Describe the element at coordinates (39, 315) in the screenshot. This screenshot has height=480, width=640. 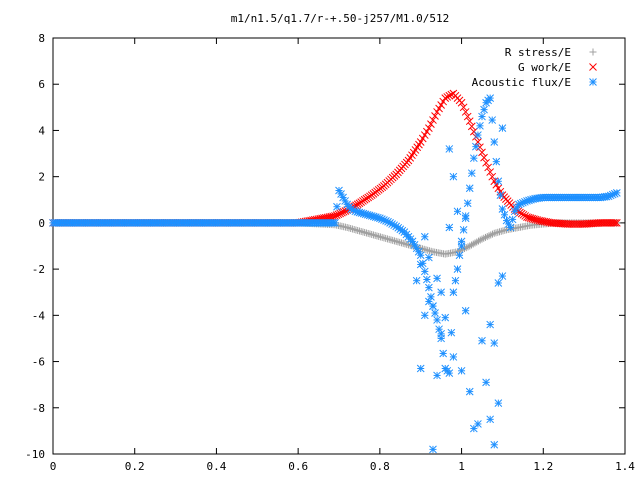
I see `y-tick-label: -4` at that location.